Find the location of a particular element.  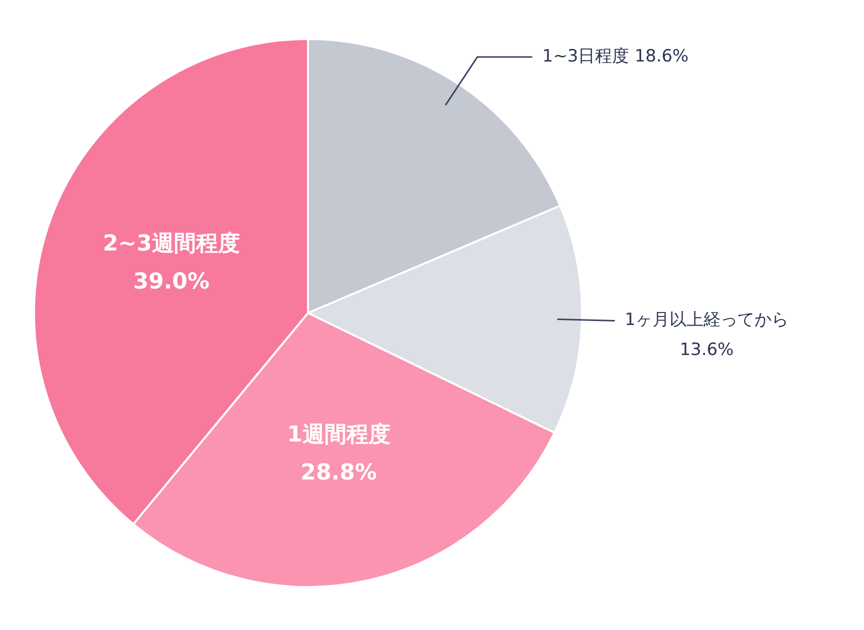

slice-label: 1週間程度 is located at coordinates (338, 435).